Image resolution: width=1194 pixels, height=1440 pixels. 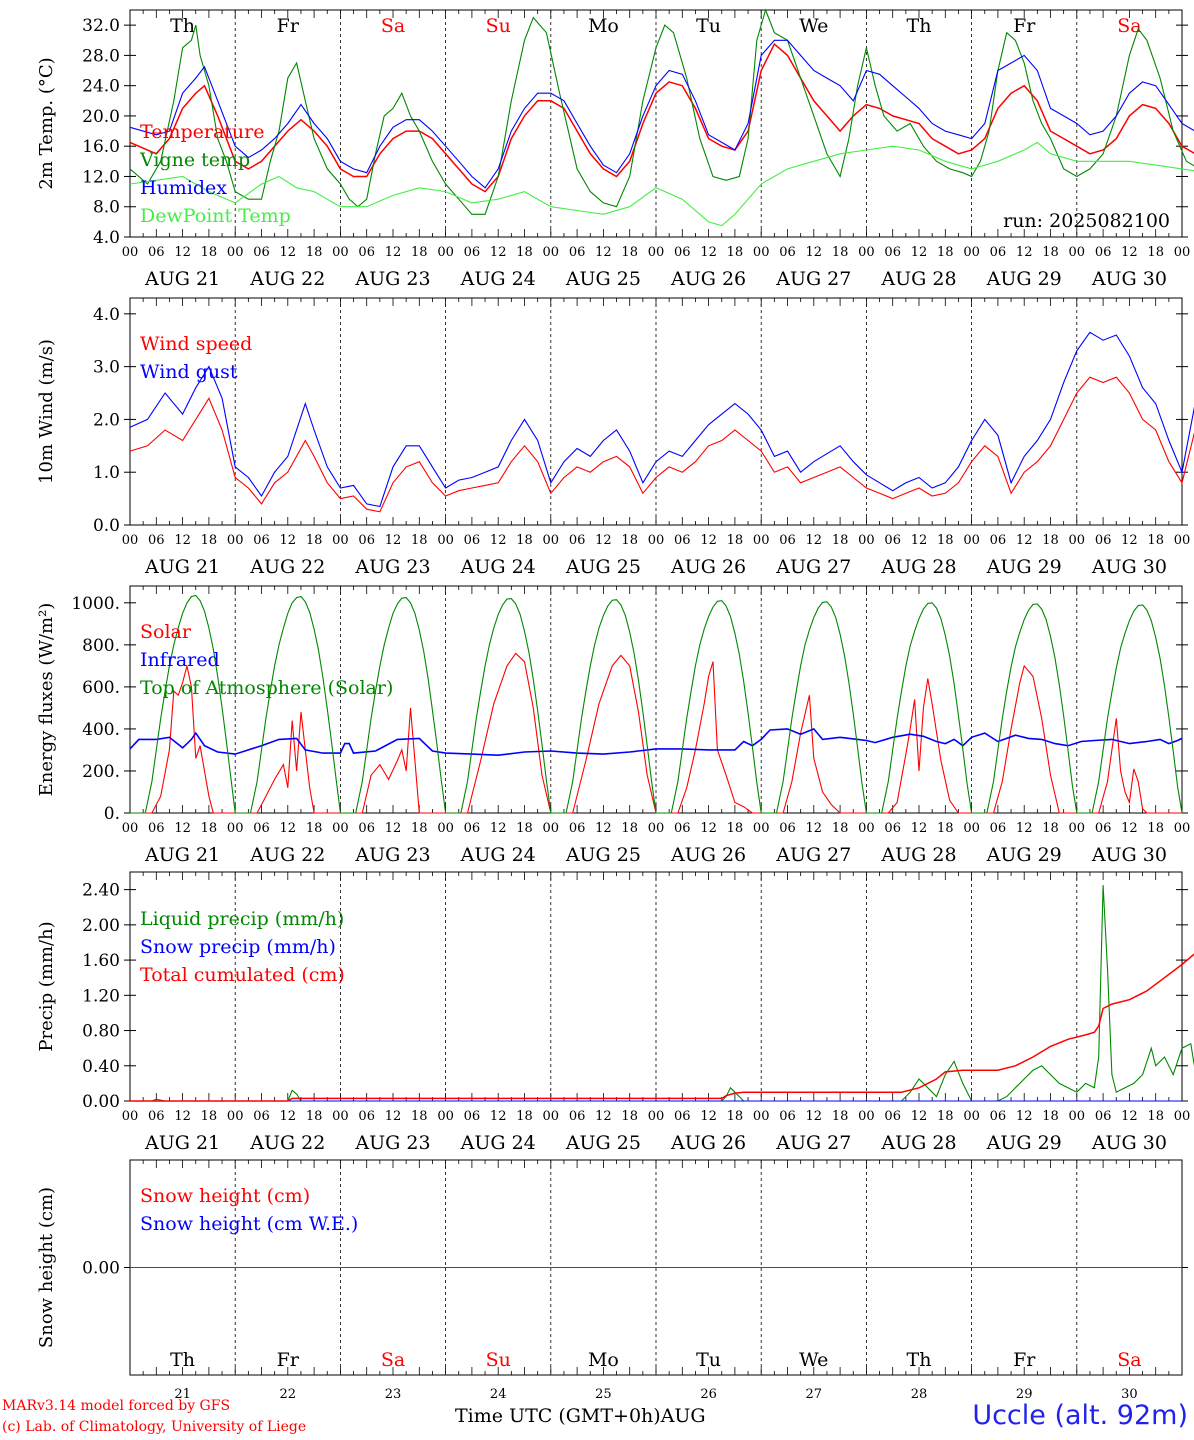 What do you see at coordinates (101, 1032) in the screenshot?
I see `y-tick-label: 0.80` at bounding box center [101, 1032].